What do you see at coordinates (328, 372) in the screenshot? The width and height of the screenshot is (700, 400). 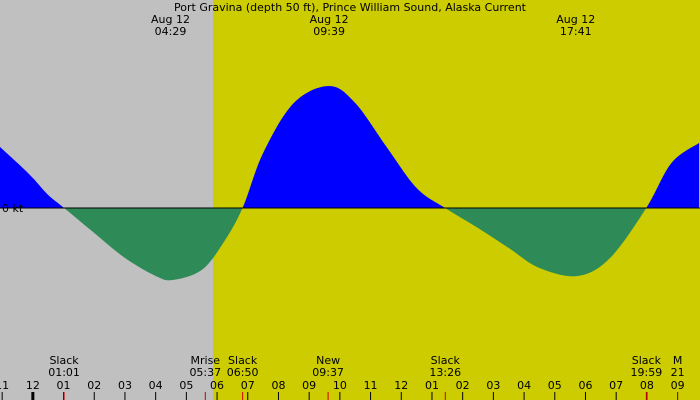 I see `event-time: 09:37` at bounding box center [328, 372].